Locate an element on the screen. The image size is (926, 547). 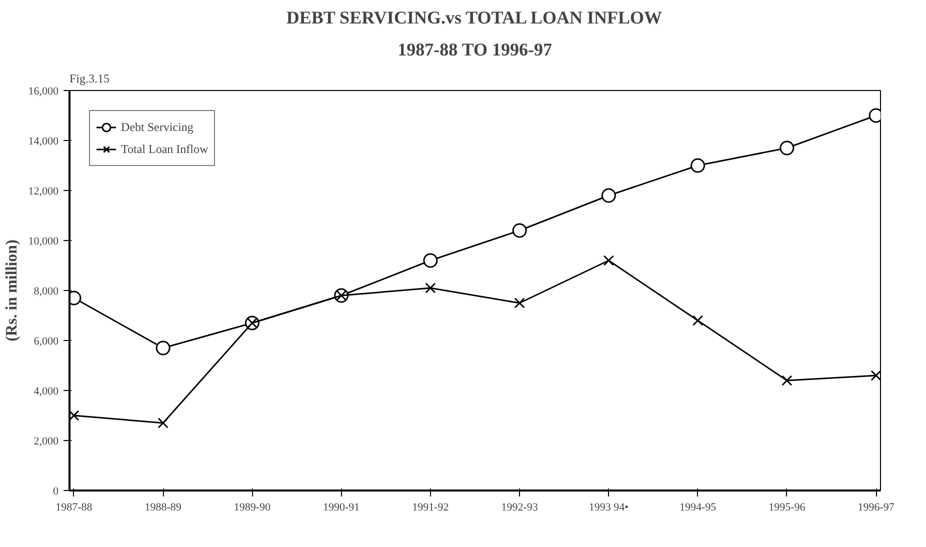
y-tick-label: 14,000 is located at coordinates (43, 142).